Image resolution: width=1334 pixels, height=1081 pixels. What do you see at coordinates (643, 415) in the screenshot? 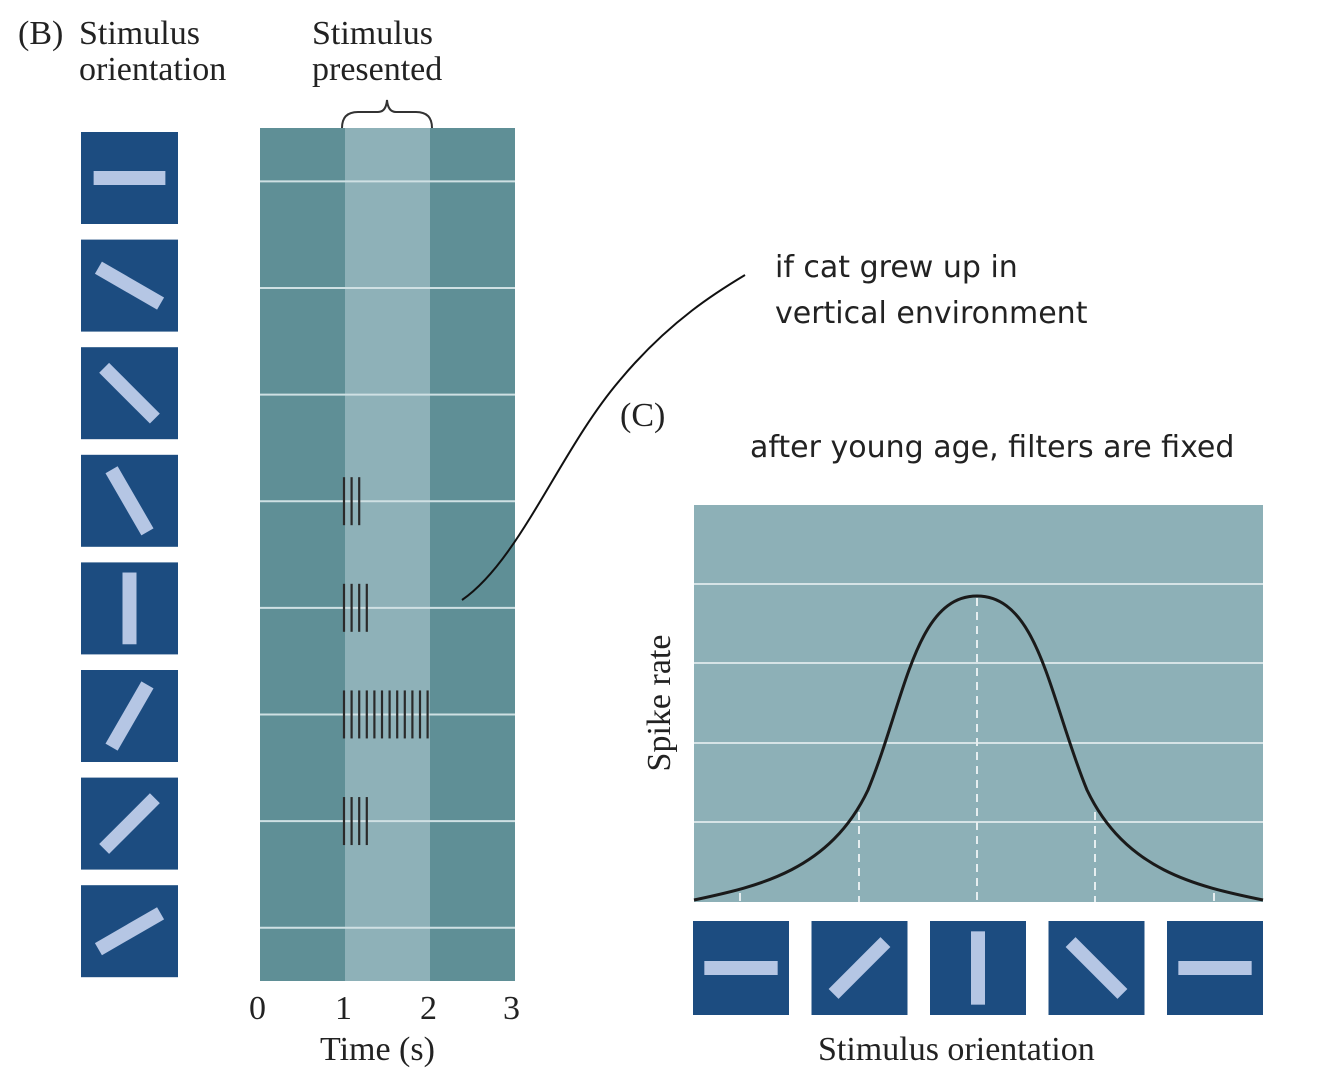
I see `panel-c-letter: (C)` at bounding box center [643, 415].